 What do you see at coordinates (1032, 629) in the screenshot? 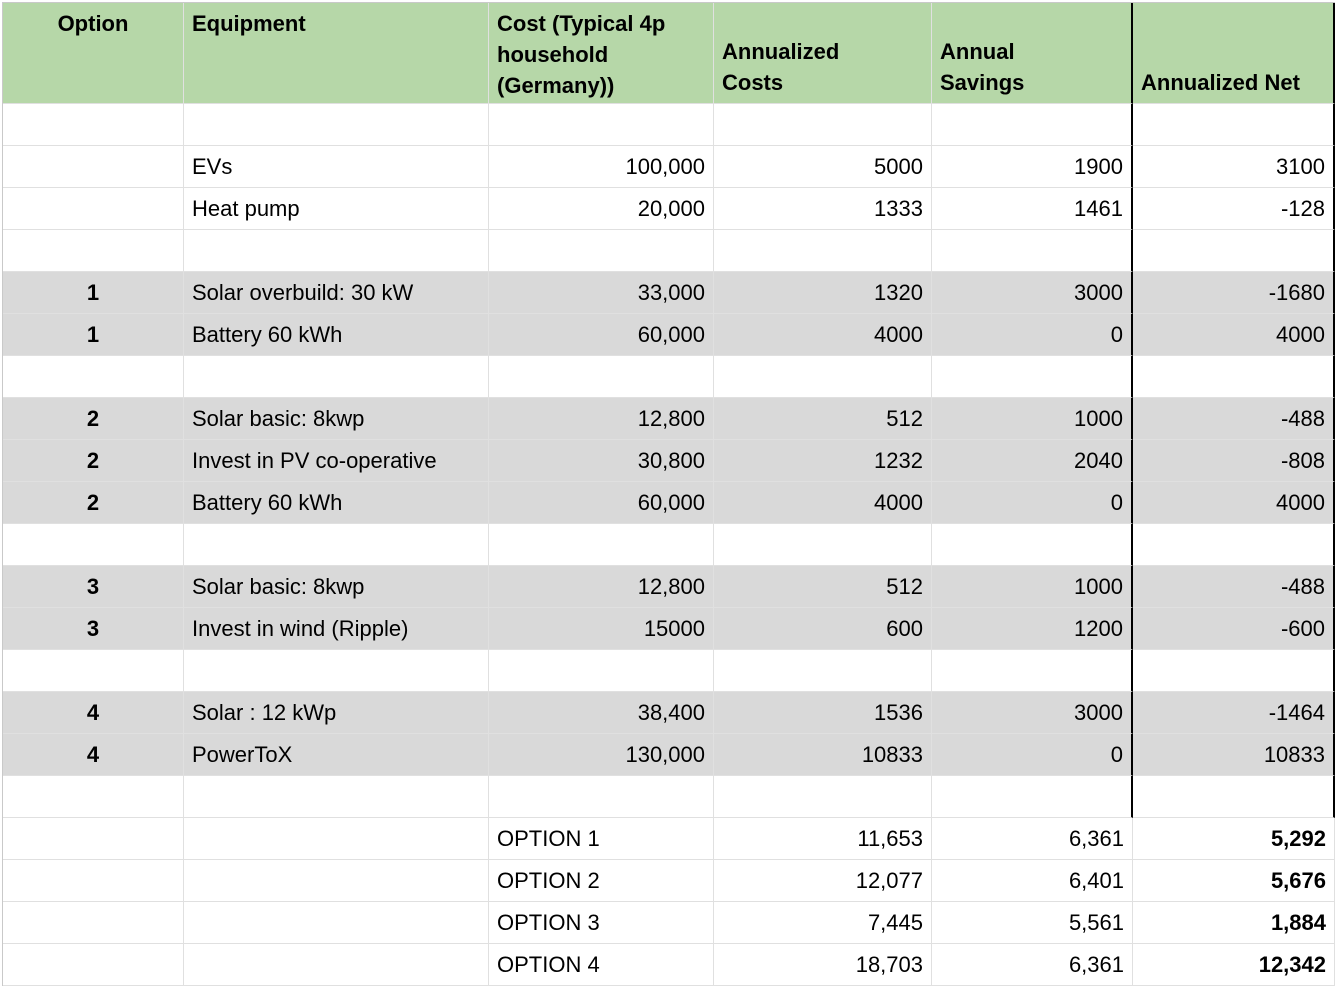
I see `cell-annual-savings: 1200` at bounding box center [1032, 629].